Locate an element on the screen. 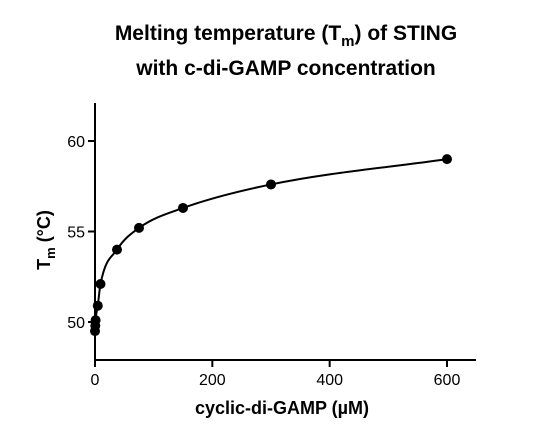 This screenshot has width=548, height=433. y-ticks: 50 55 60 is located at coordinates (81, 233).